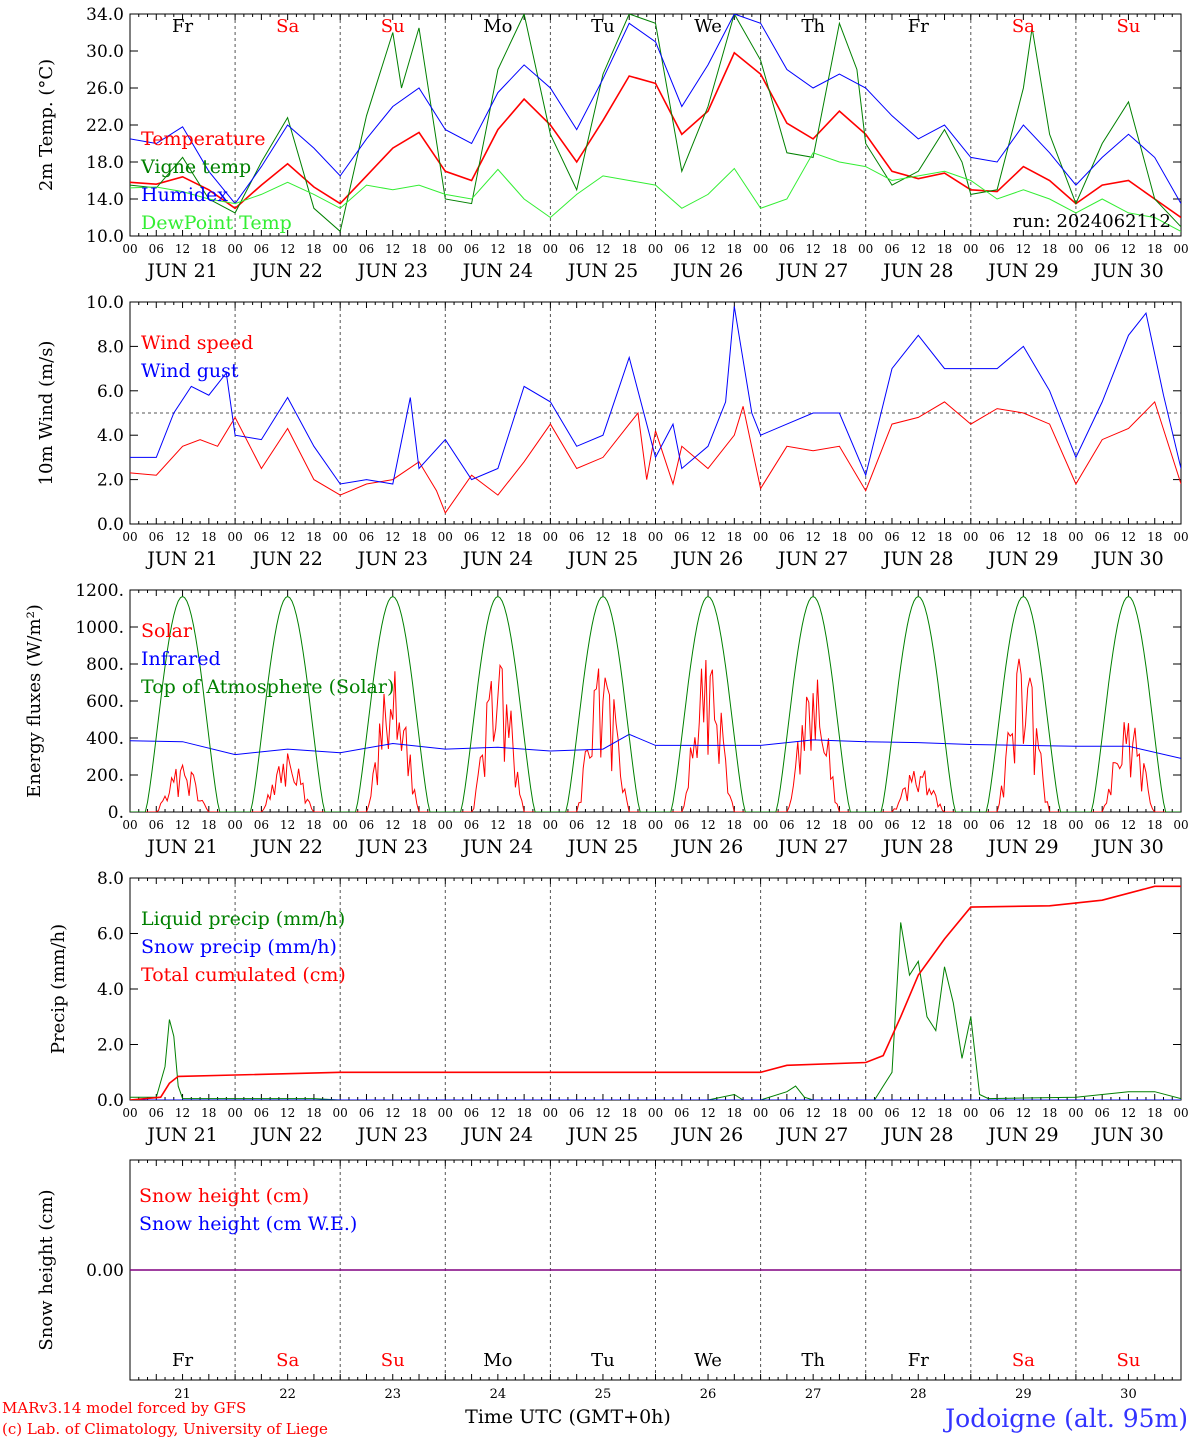 This screenshot has height=1440, width=1194. I want to click on weekday-label: Tu, so click(603, 1360).